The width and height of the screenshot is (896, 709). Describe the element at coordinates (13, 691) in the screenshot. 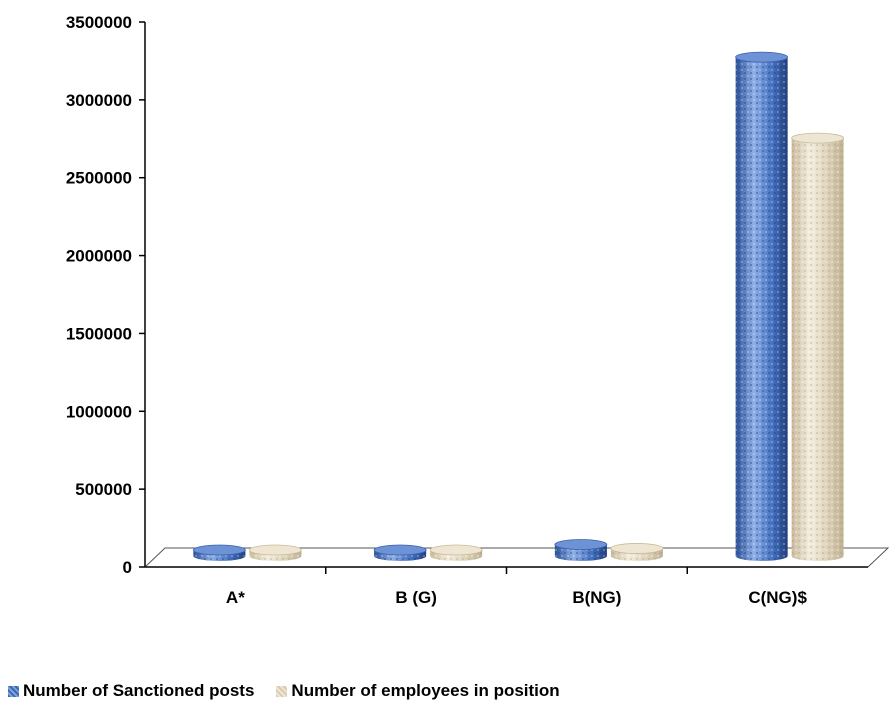

I see `legend-swatch-blue` at that location.